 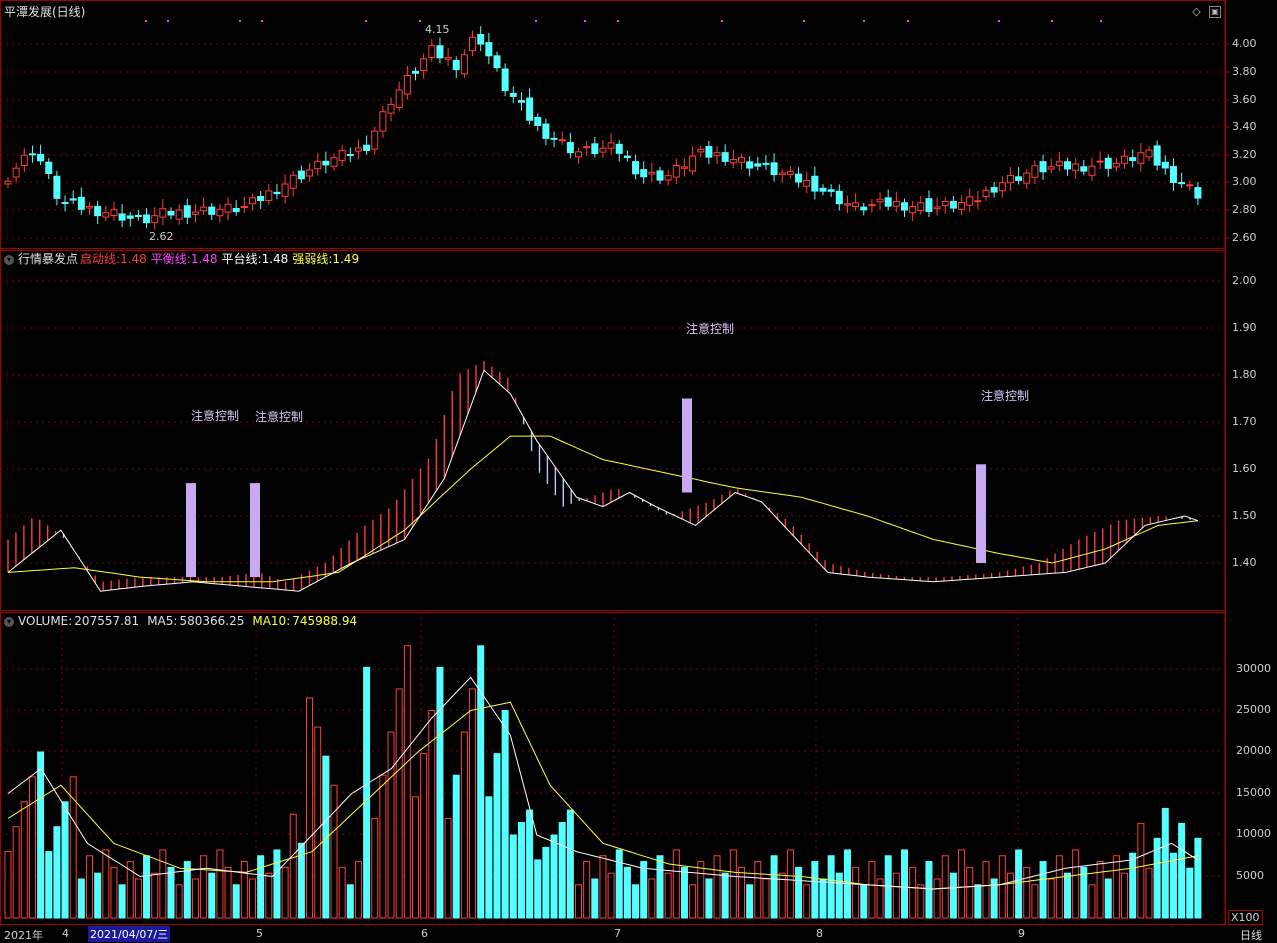 I want to click on month-6: 6, so click(x=424, y=933).